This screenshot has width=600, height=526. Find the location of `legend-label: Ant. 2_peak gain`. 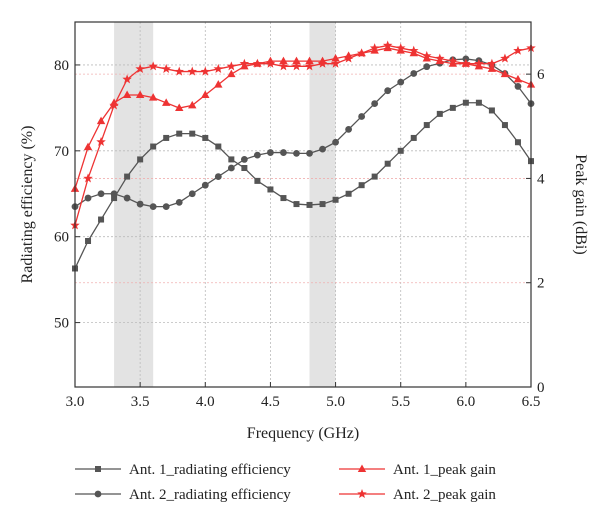

legend-label: Ant. 2_peak gain is located at coordinates (444, 495).